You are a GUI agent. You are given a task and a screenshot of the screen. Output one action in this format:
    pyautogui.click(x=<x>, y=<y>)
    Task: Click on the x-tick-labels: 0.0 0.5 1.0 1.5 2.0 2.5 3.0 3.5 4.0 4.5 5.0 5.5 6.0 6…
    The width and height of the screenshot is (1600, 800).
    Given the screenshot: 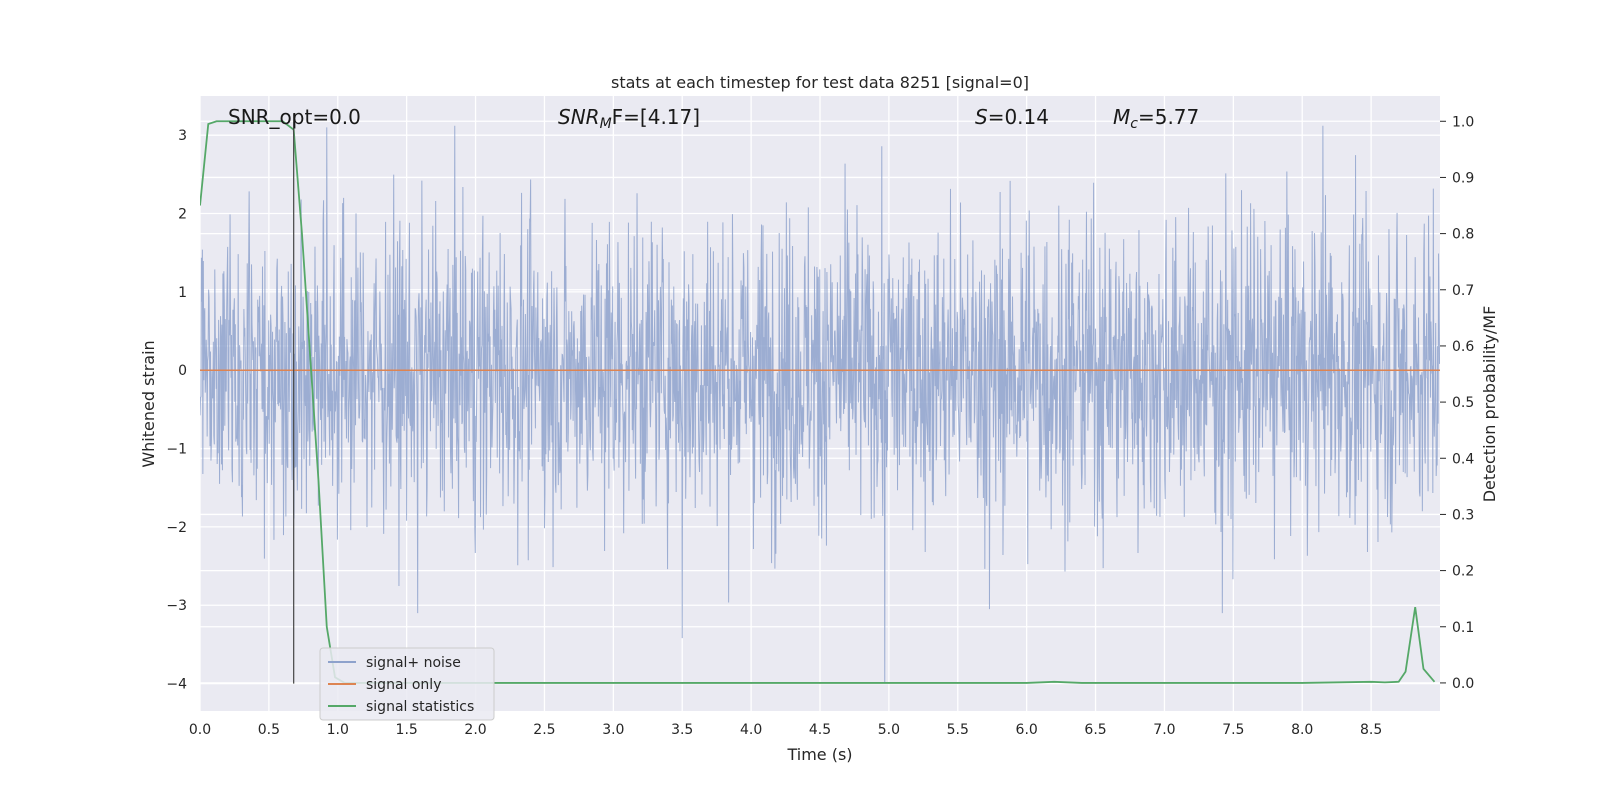 What is the action you would take?
    pyautogui.click(x=785, y=730)
    